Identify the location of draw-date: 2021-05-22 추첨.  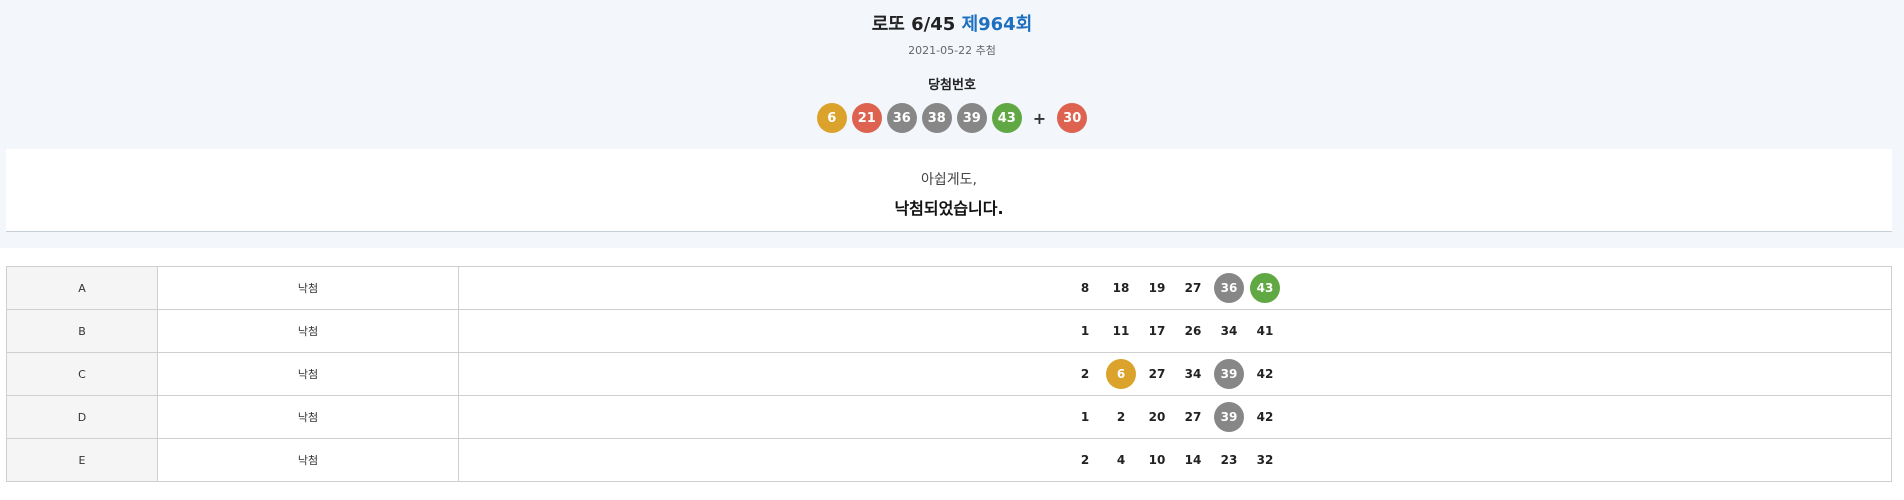
(952, 50).